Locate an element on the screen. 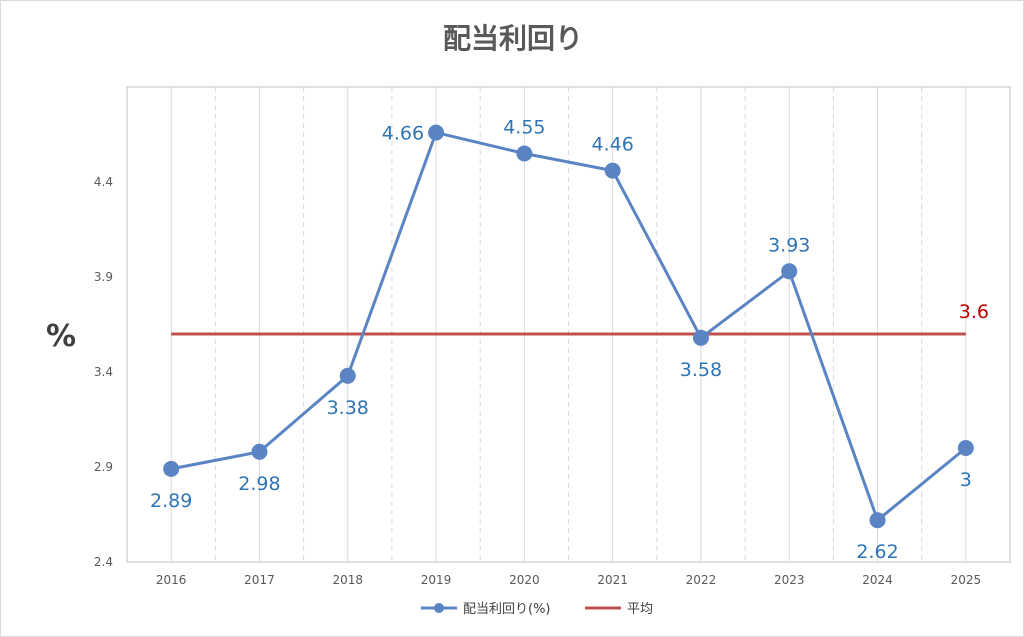 Image resolution: width=1024 pixels, height=637 pixels. data-label: 4.66 is located at coordinates (403, 134).